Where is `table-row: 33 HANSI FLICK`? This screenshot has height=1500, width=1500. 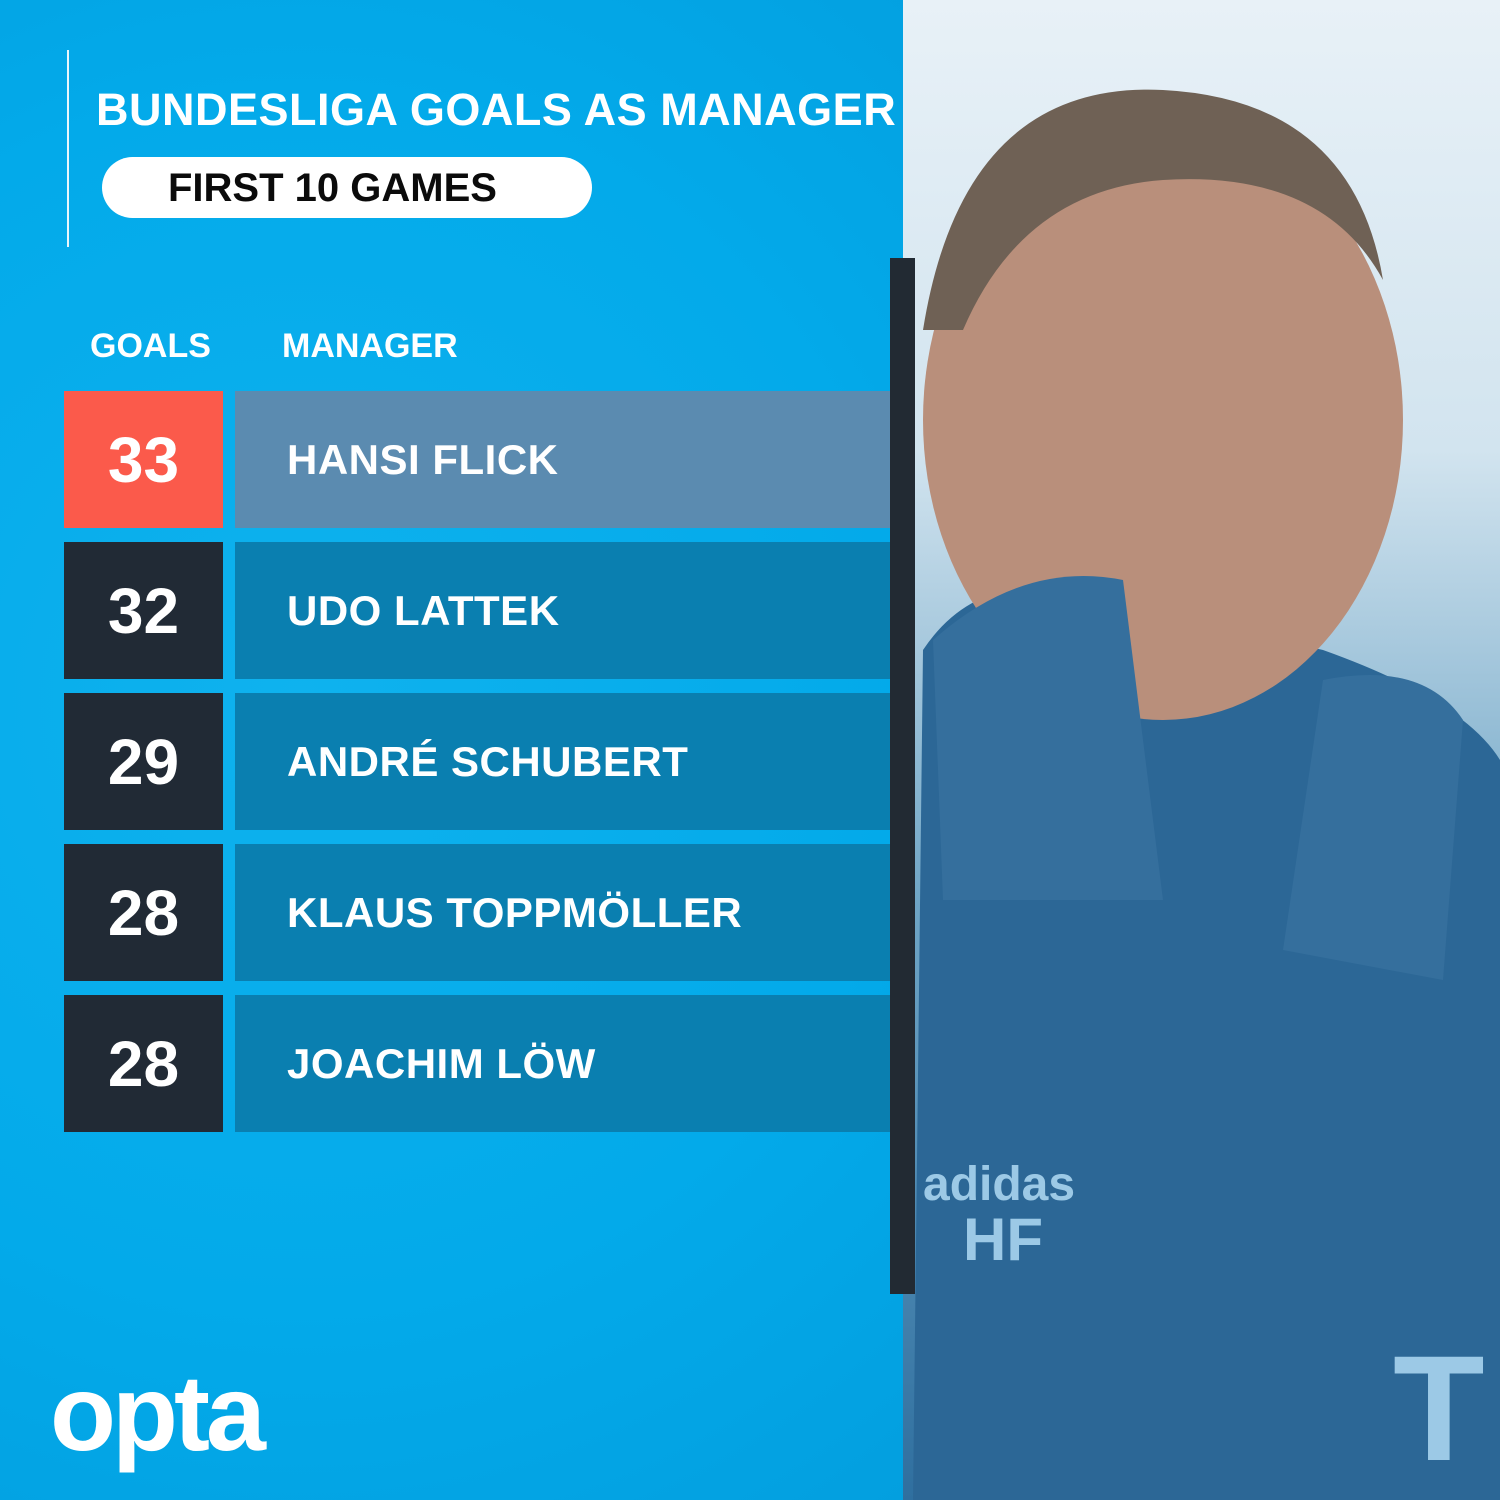
table-row: 33 HANSI FLICK is located at coordinates (477, 459).